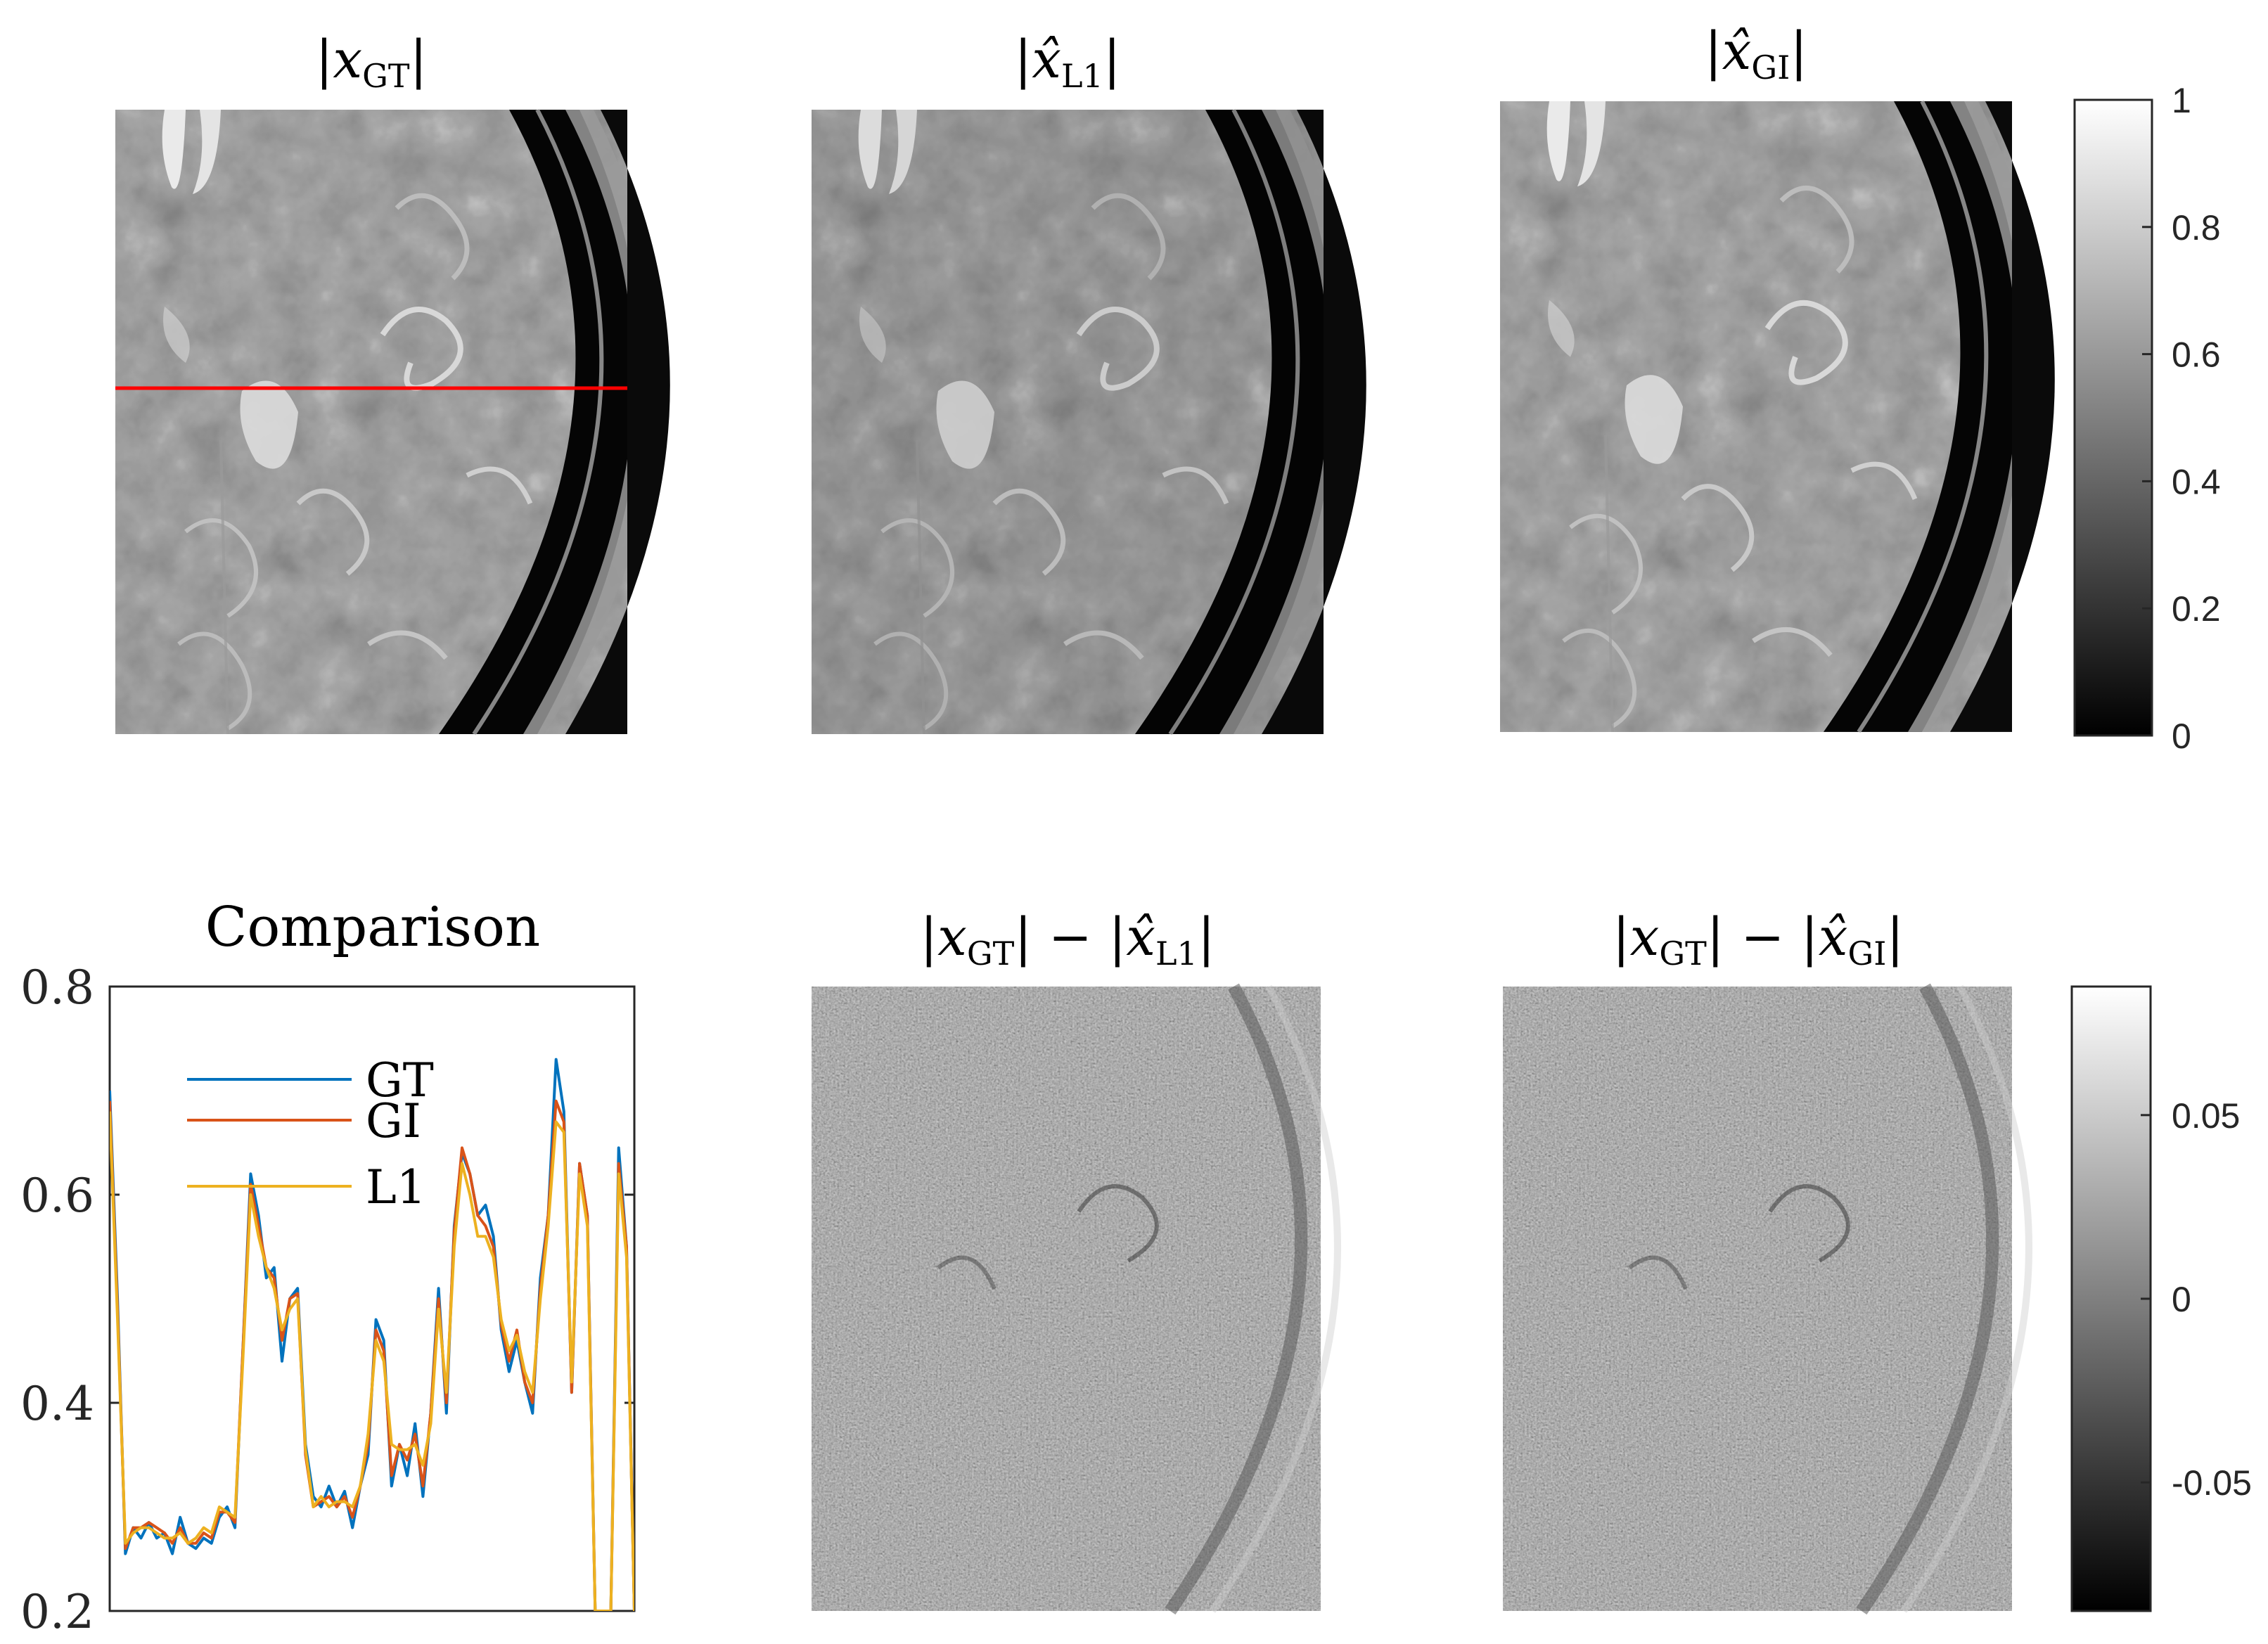 The width and height of the screenshot is (2268, 1644). I want to click on title-diff-l1: |xGT| − |x̂L1|, so click(1067, 940).